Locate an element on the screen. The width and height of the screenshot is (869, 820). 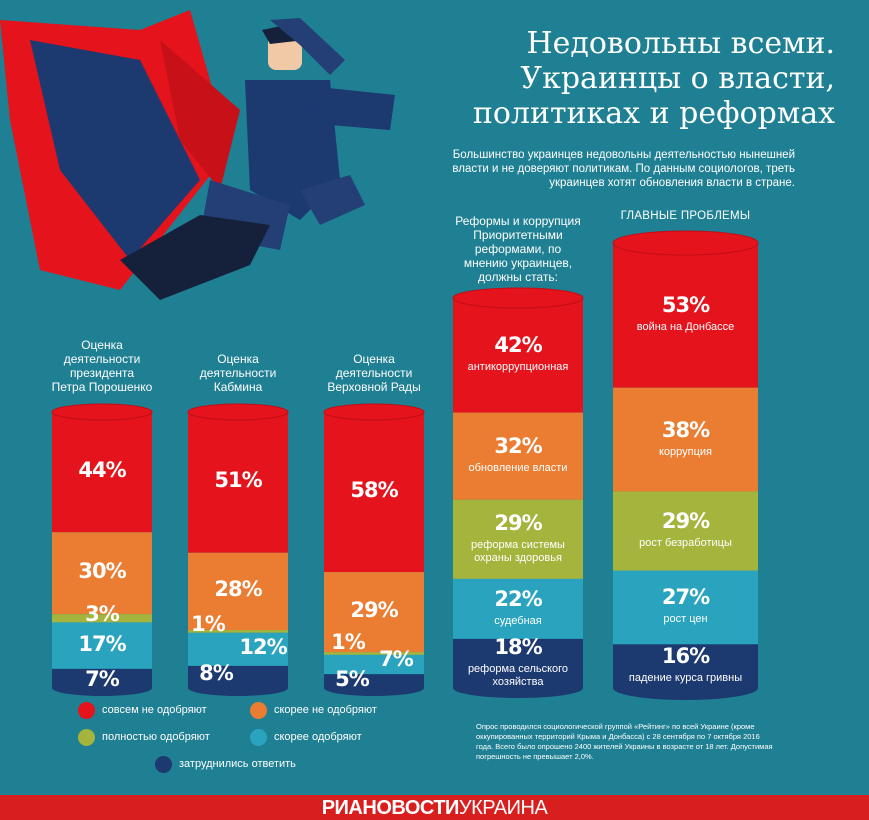
data-label: 51% is located at coordinates (238, 480).